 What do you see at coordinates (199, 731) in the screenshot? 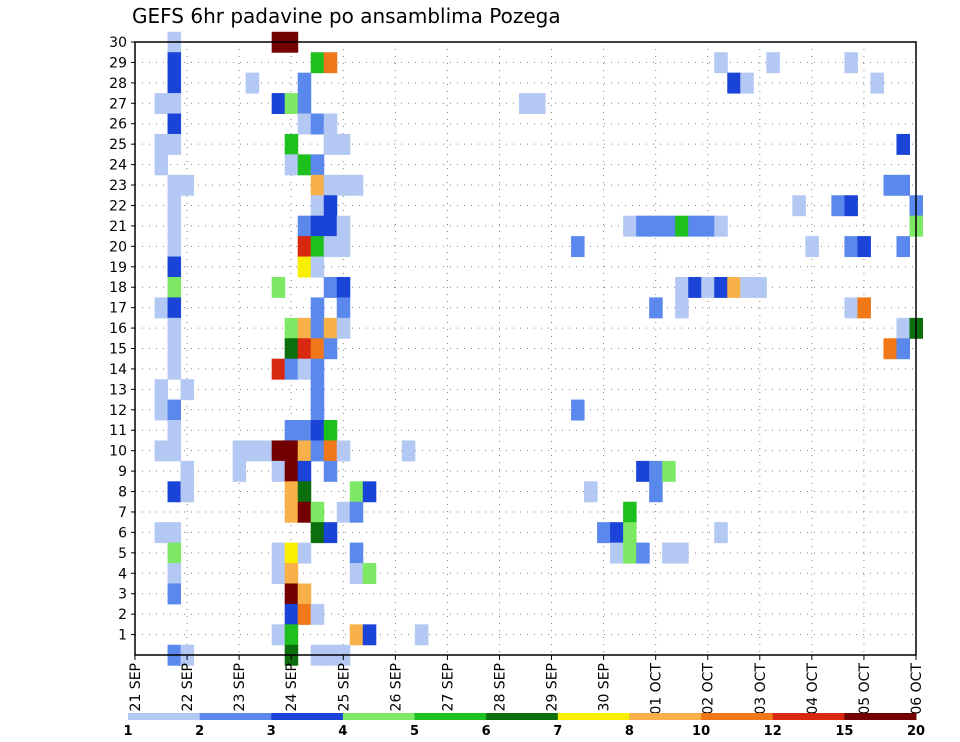
I see `legend-label: 2` at bounding box center [199, 731].